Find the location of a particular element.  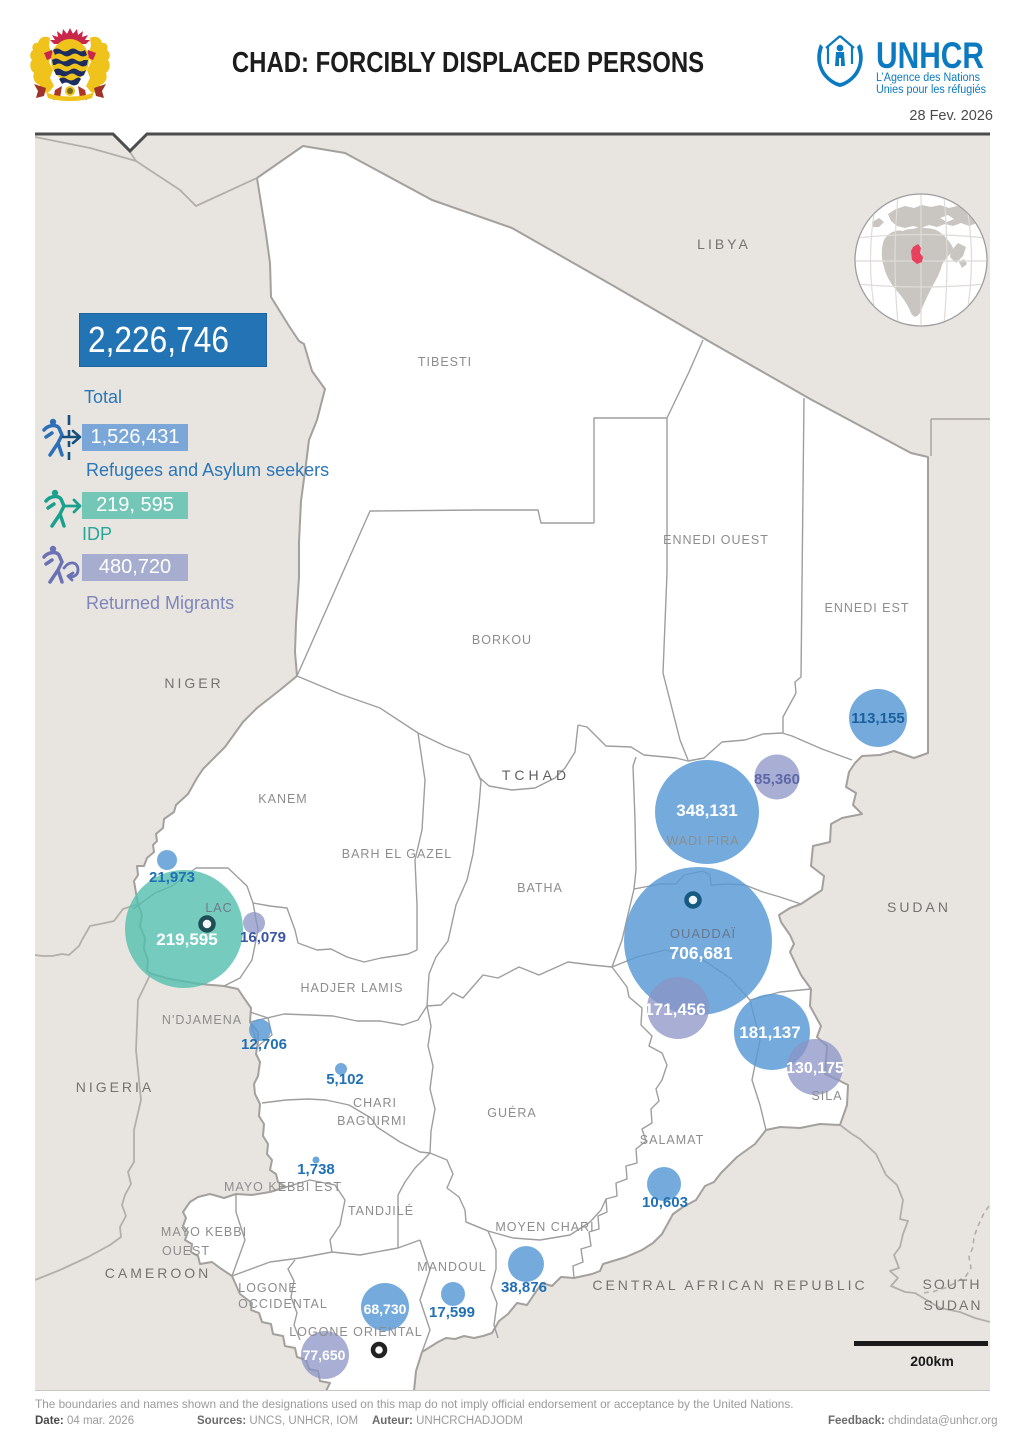

svg-text: LOGONE is located at coordinates (268, 1288).